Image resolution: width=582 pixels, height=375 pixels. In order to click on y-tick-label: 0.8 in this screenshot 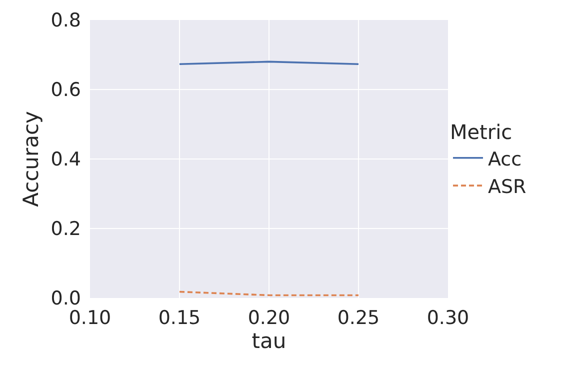, I will do `click(65, 21)`.